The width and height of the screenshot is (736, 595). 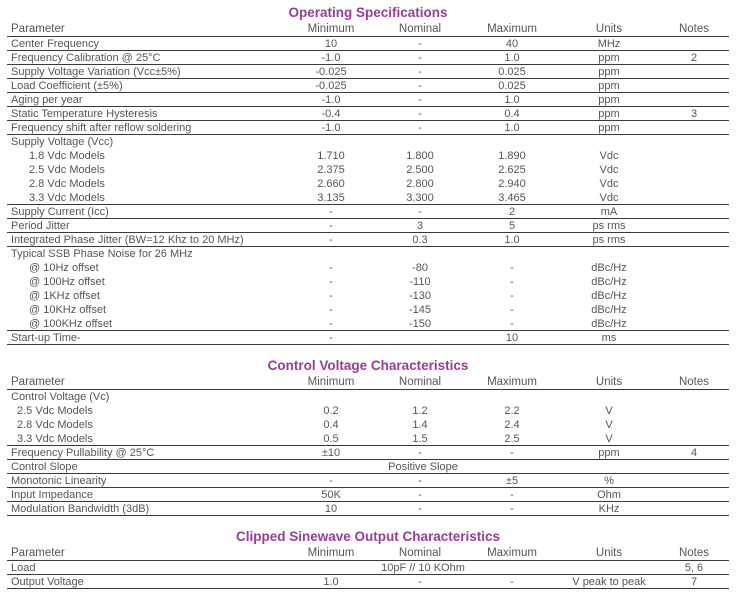 I want to click on cell-minimum: -0.4, so click(x=331, y=114).